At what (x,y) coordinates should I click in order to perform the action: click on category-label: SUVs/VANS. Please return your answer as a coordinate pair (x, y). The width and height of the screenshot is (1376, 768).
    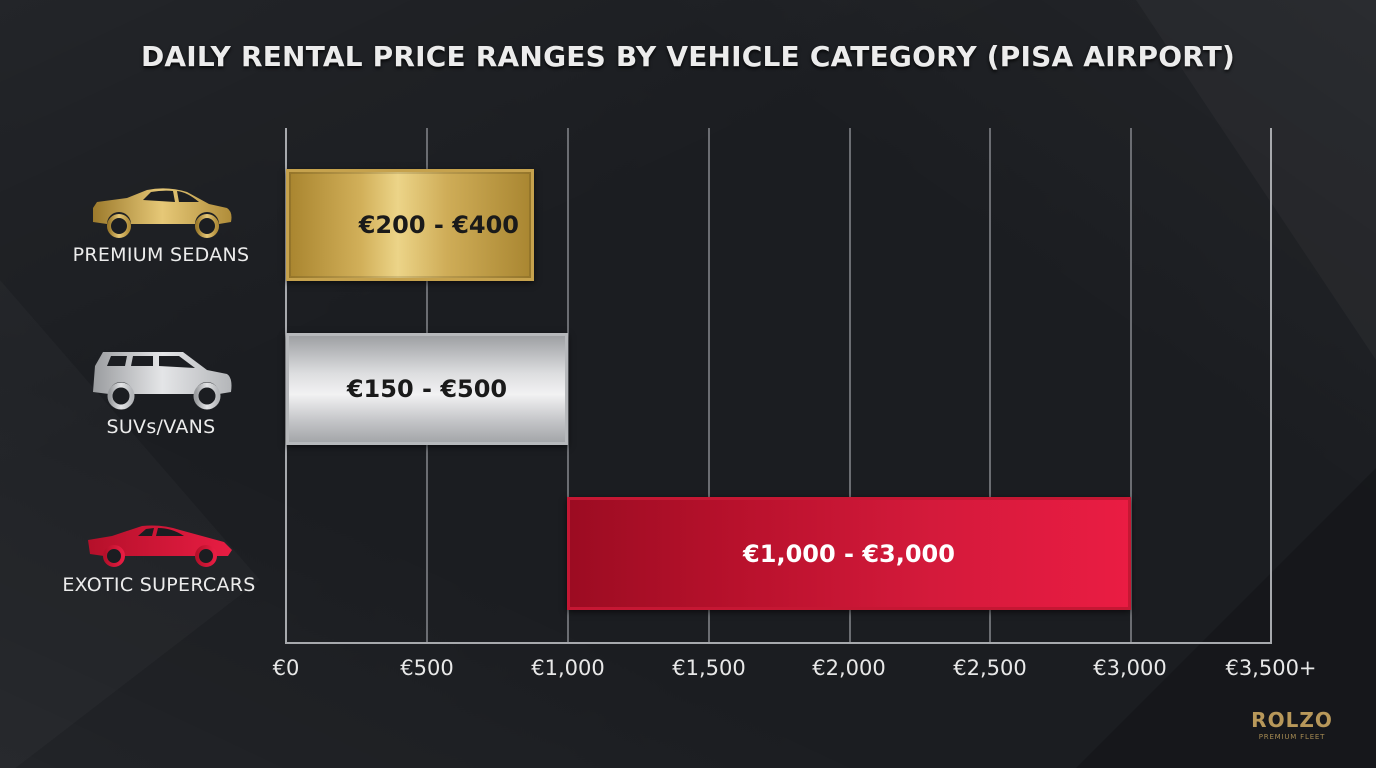
    Looking at the image, I should click on (161, 427).